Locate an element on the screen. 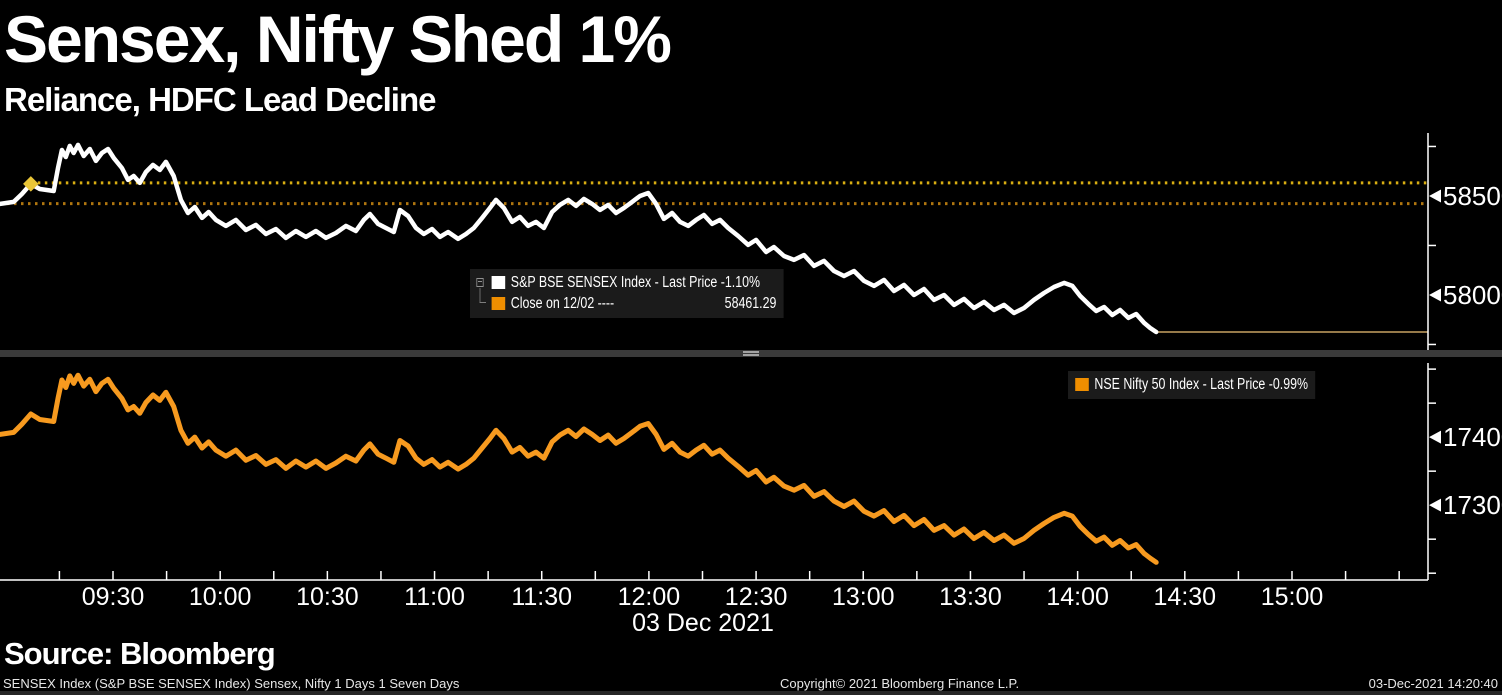 The image size is (1502, 695). x-axis-label: 12:00 is located at coordinates (649, 597).